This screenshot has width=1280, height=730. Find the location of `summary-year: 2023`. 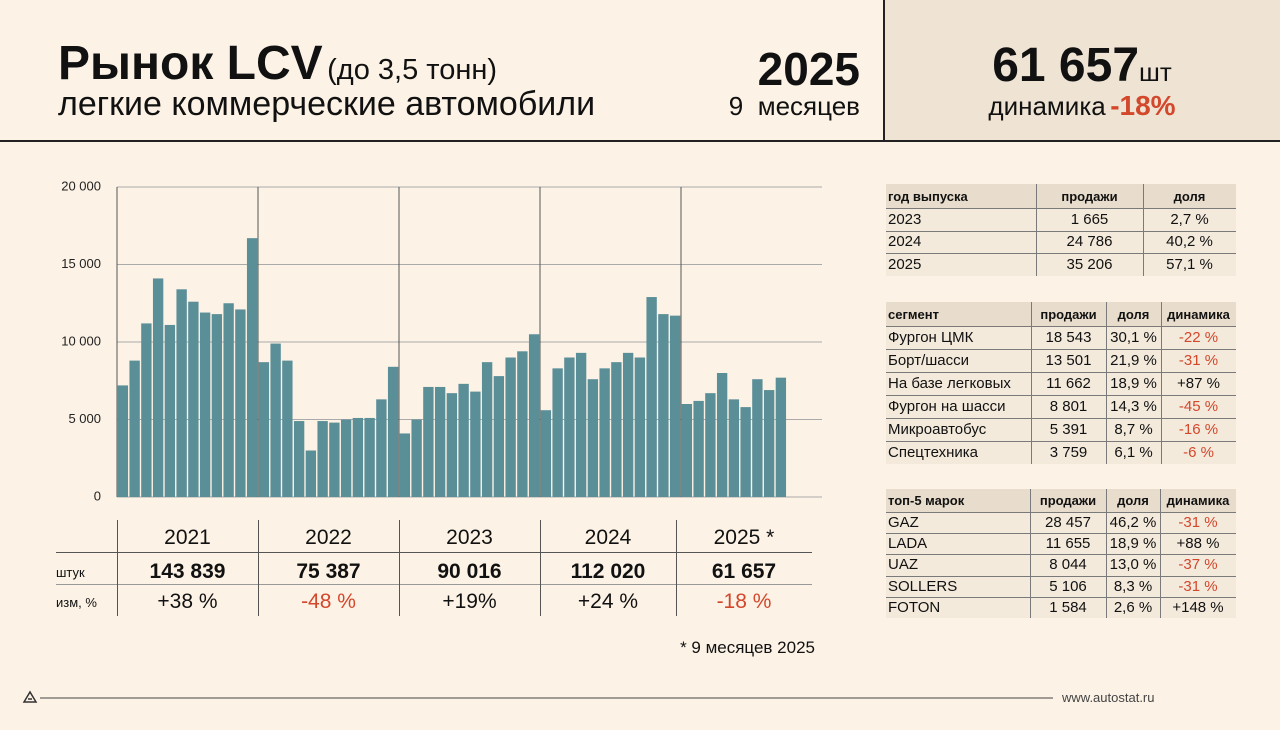

summary-year: 2023 is located at coordinates (469, 537).